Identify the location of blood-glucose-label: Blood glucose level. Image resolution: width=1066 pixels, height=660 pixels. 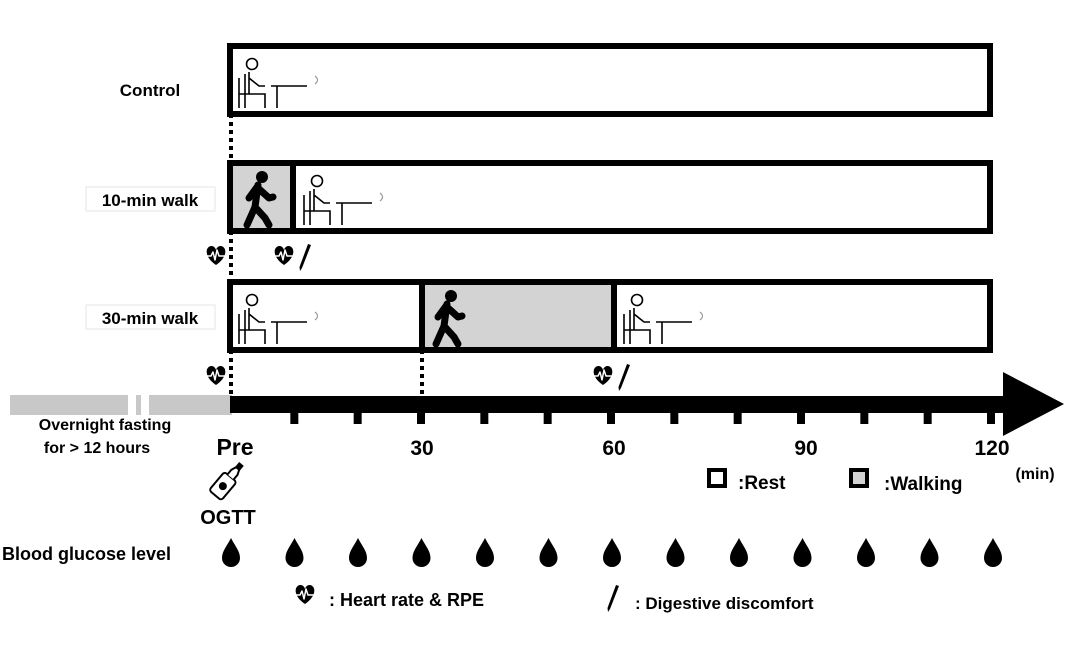
(86, 554).